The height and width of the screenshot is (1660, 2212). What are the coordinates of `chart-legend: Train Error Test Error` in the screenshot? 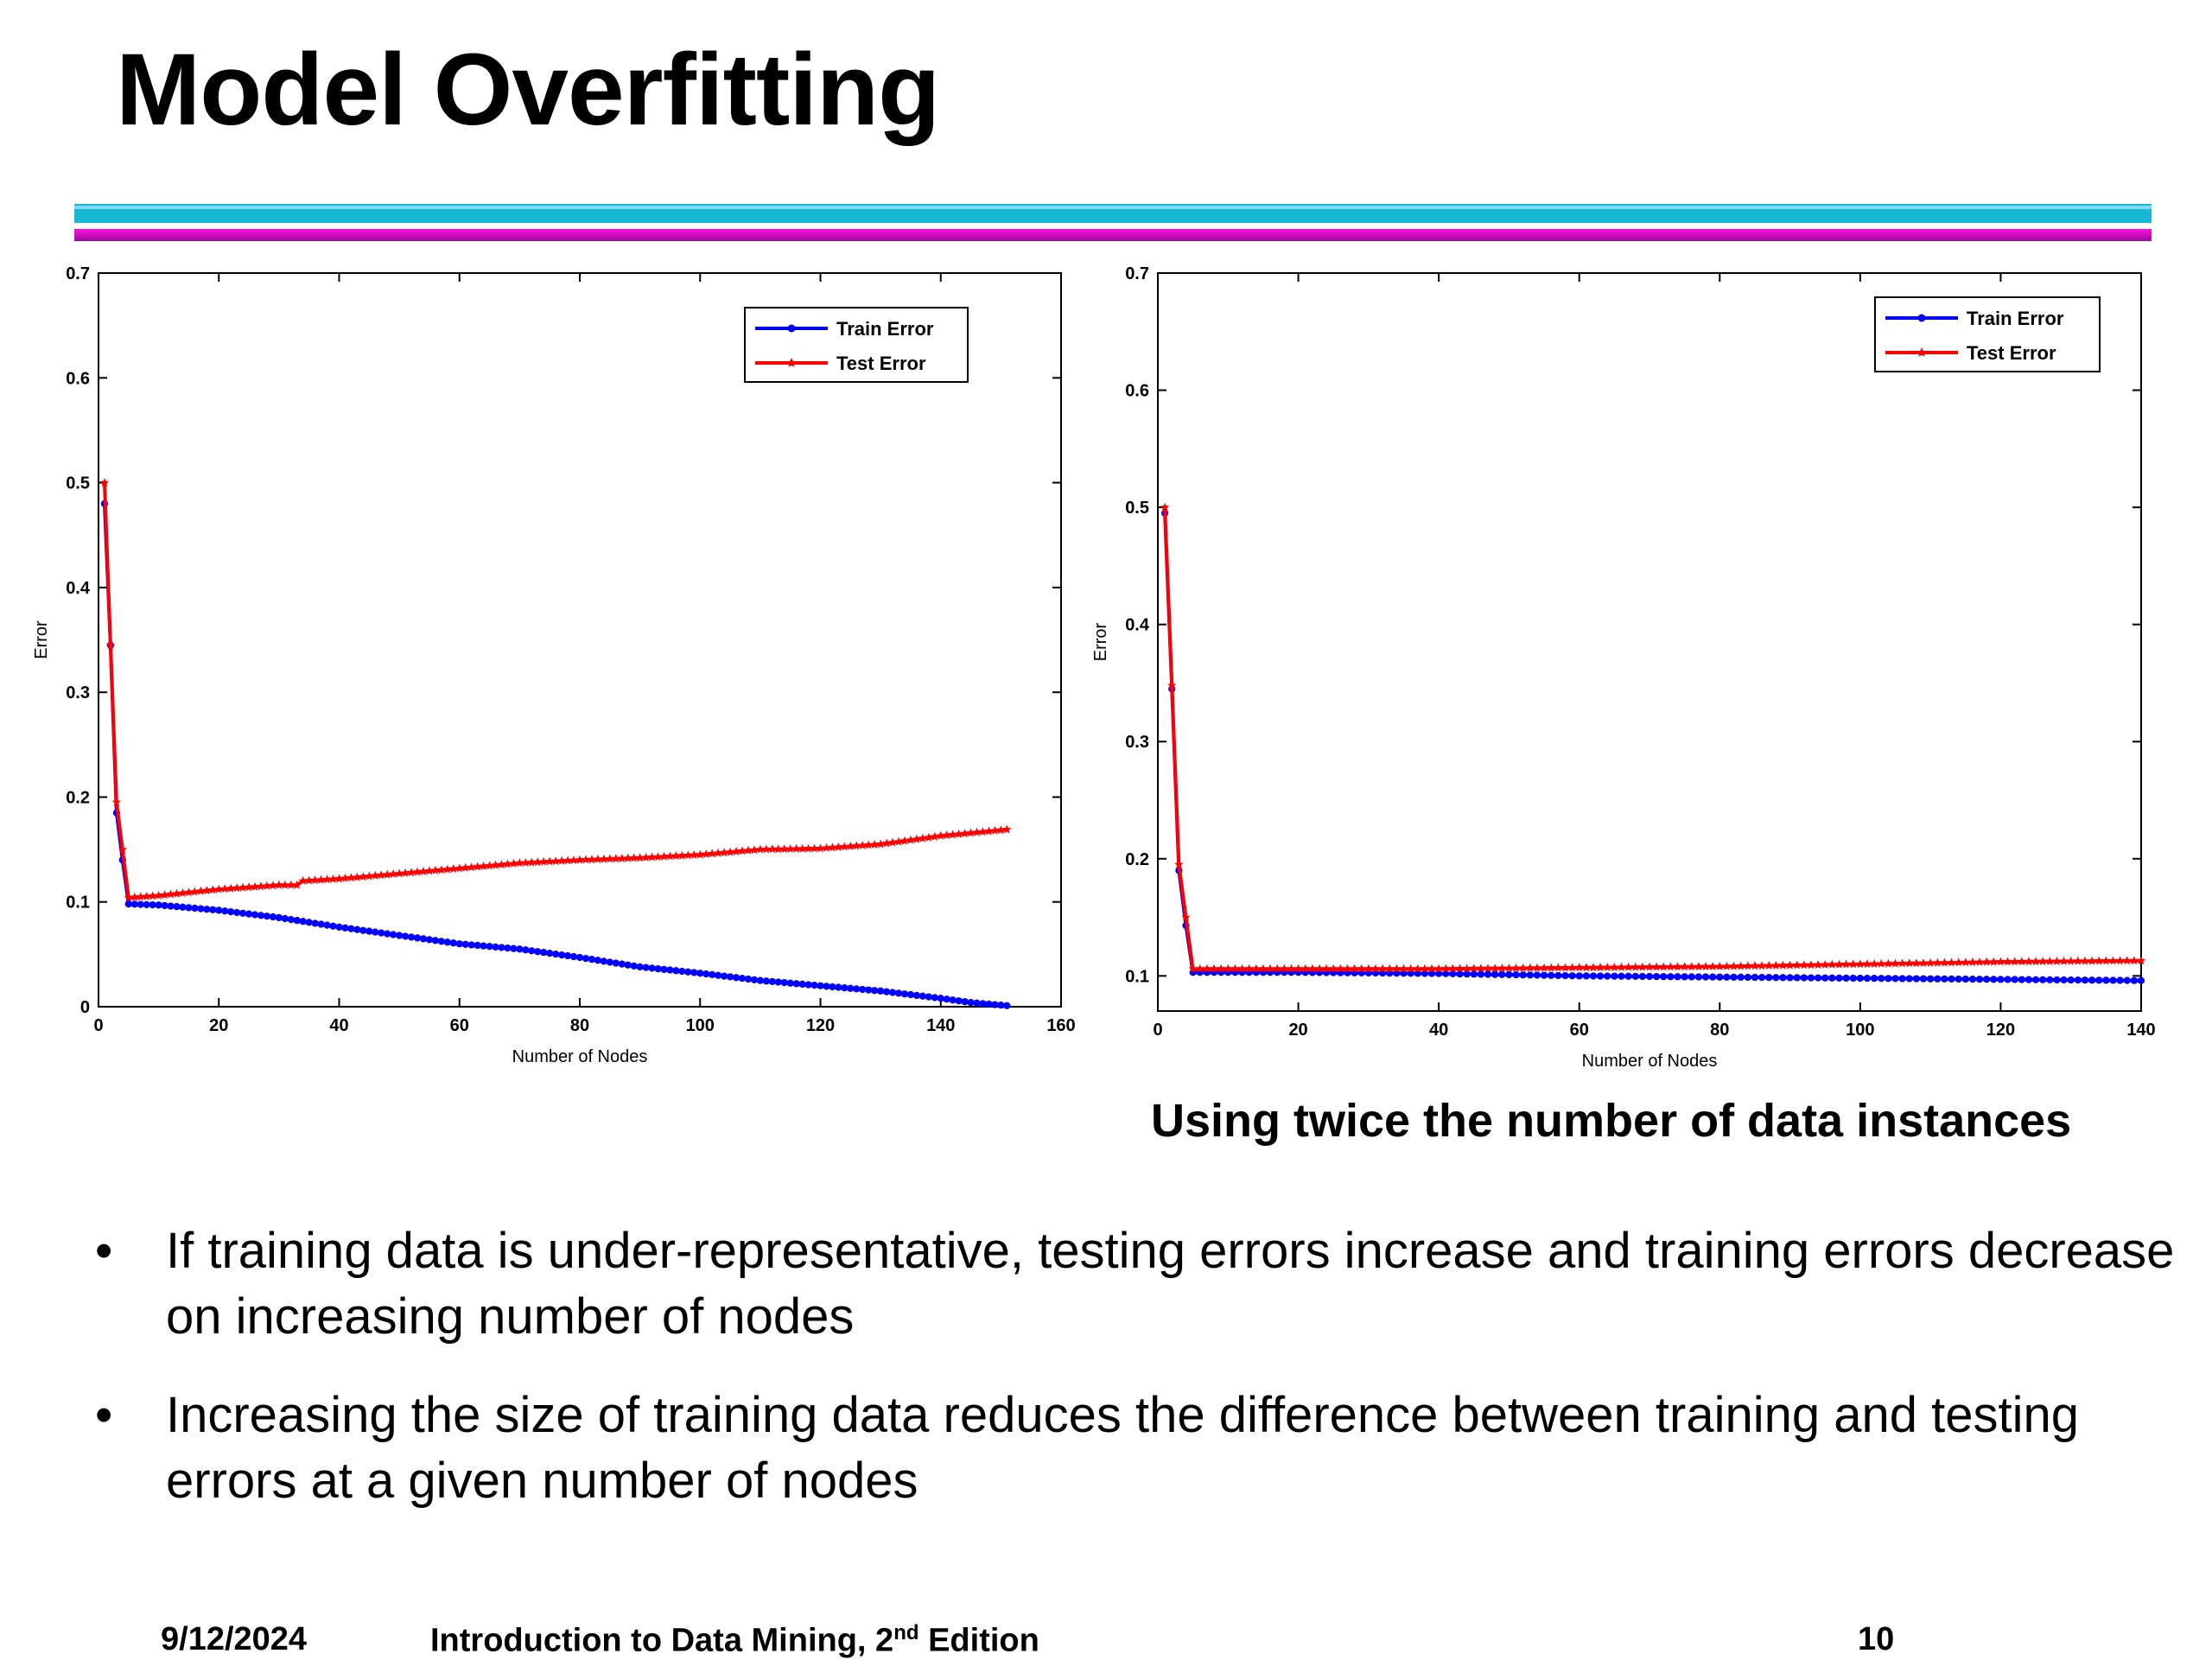 It's located at (1987, 334).